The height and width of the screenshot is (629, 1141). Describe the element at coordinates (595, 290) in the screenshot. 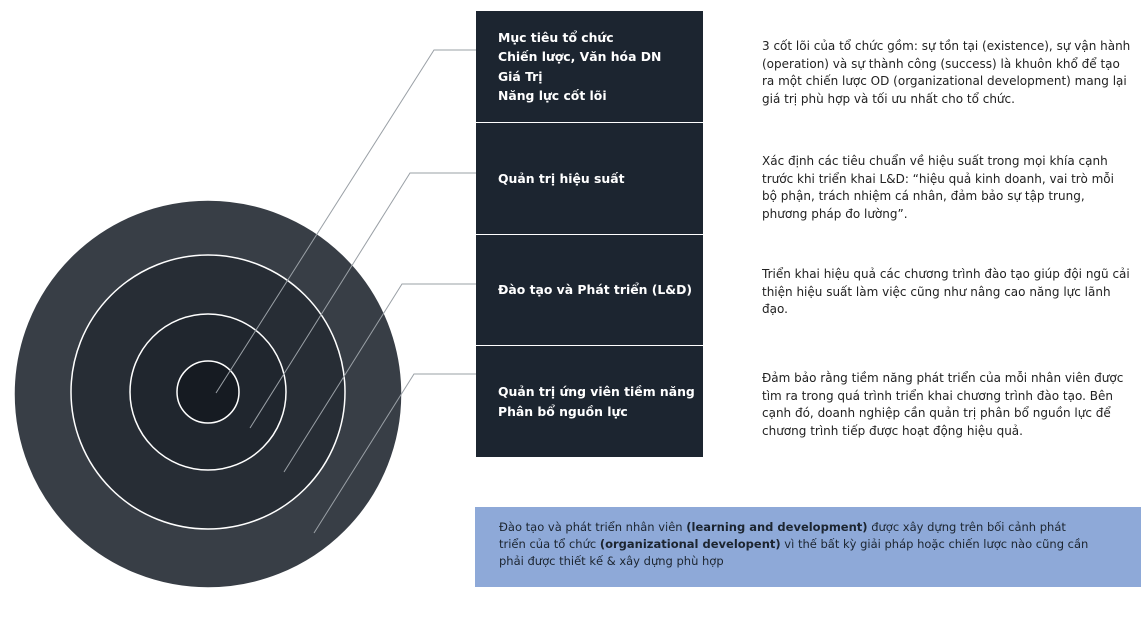

I see `block-3-line-1: Đào tạo và Phát triển (L&D)` at that location.